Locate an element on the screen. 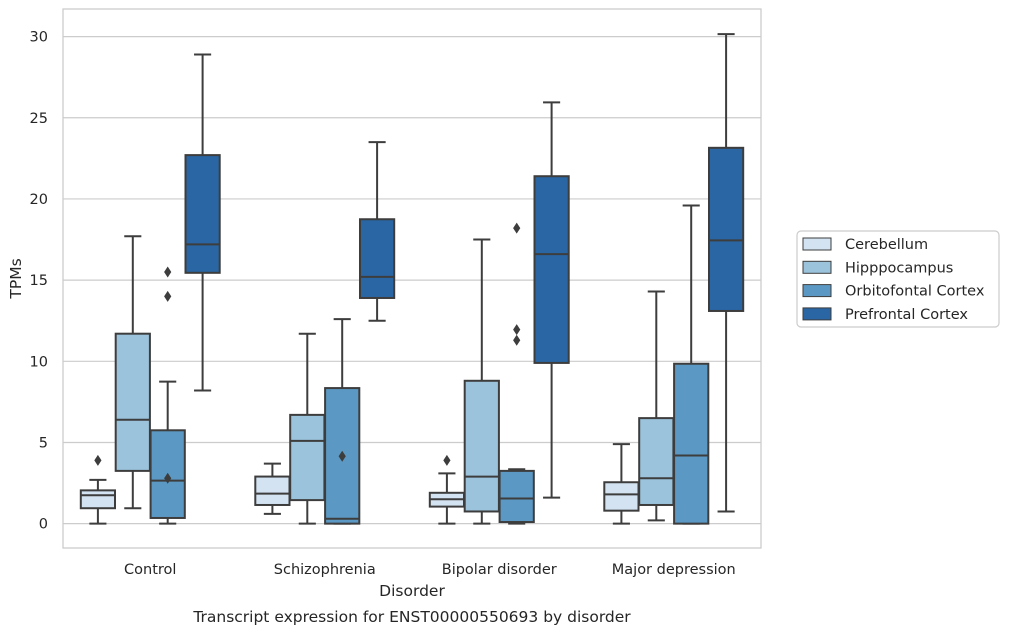  y-tick-label: 5 is located at coordinates (43, 443).